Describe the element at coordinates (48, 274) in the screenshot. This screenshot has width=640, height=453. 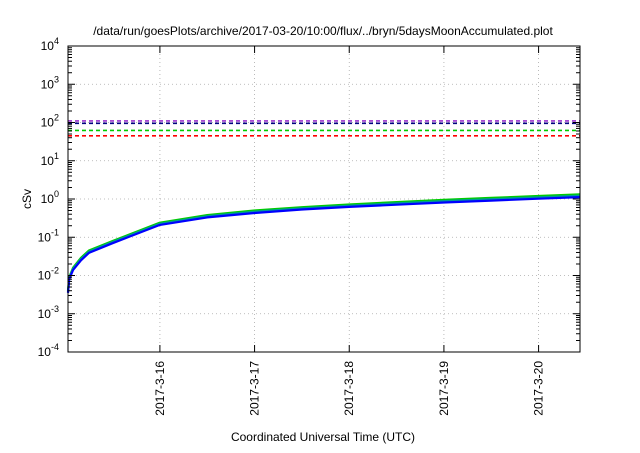
I see `y-tick-label: 10⁻²` at that location.